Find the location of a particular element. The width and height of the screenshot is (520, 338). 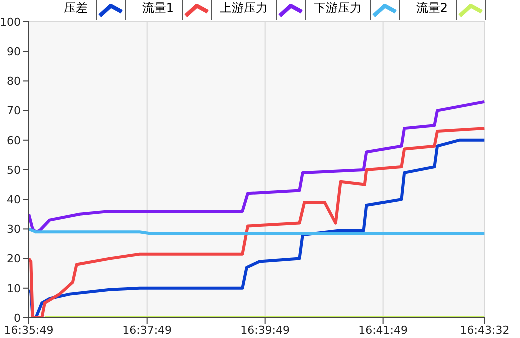

x-tick-label: 16:39:49 is located at coordinates (265, 330).